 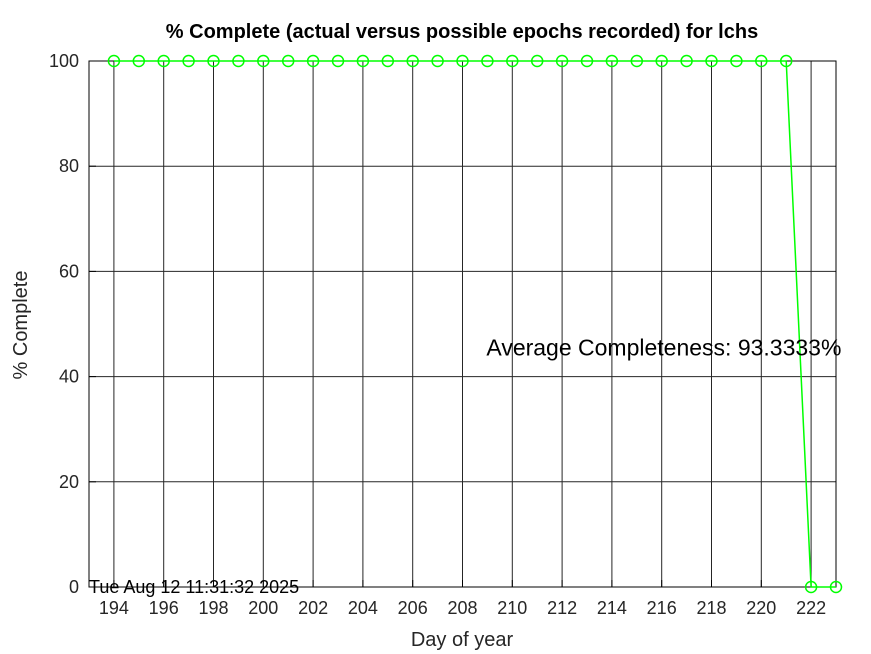 I want to click on x-tick-label: 208, so click(x=462, y=608).